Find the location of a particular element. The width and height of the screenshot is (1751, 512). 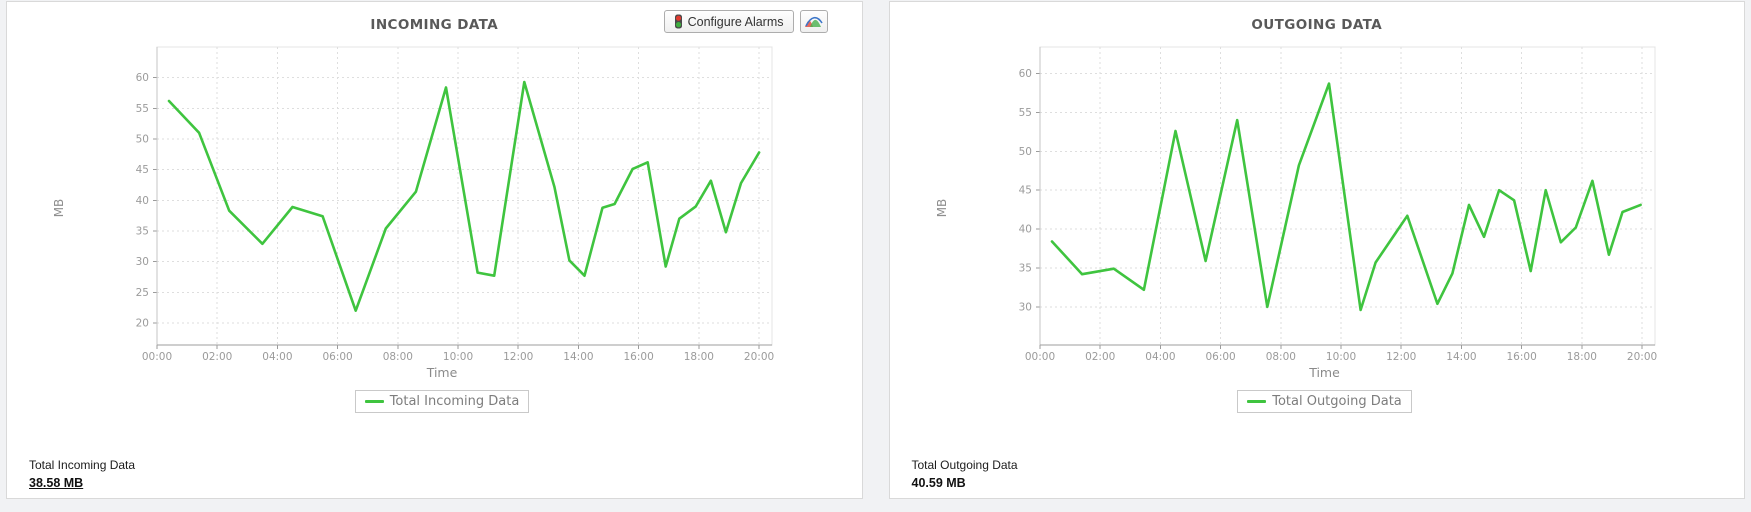

summary-outgoing: Total Outgoing Data 40.59 MB is located at coordinates (965, 475).